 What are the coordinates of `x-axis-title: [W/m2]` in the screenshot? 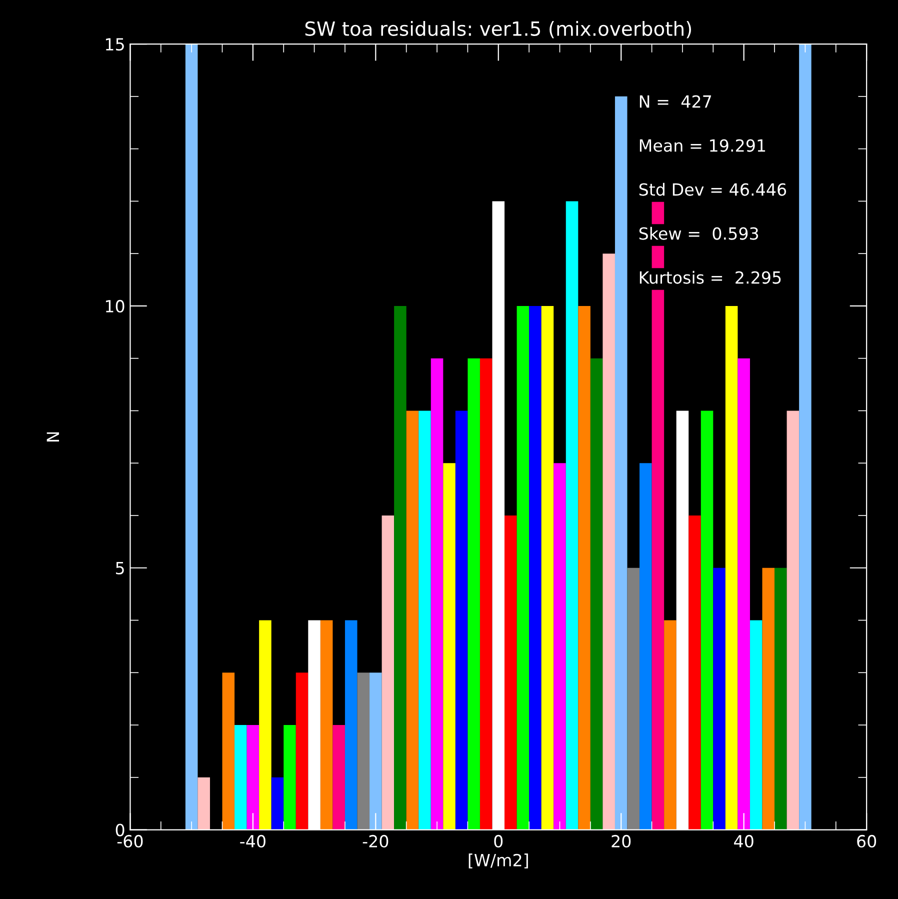 It's located at (498, 861).